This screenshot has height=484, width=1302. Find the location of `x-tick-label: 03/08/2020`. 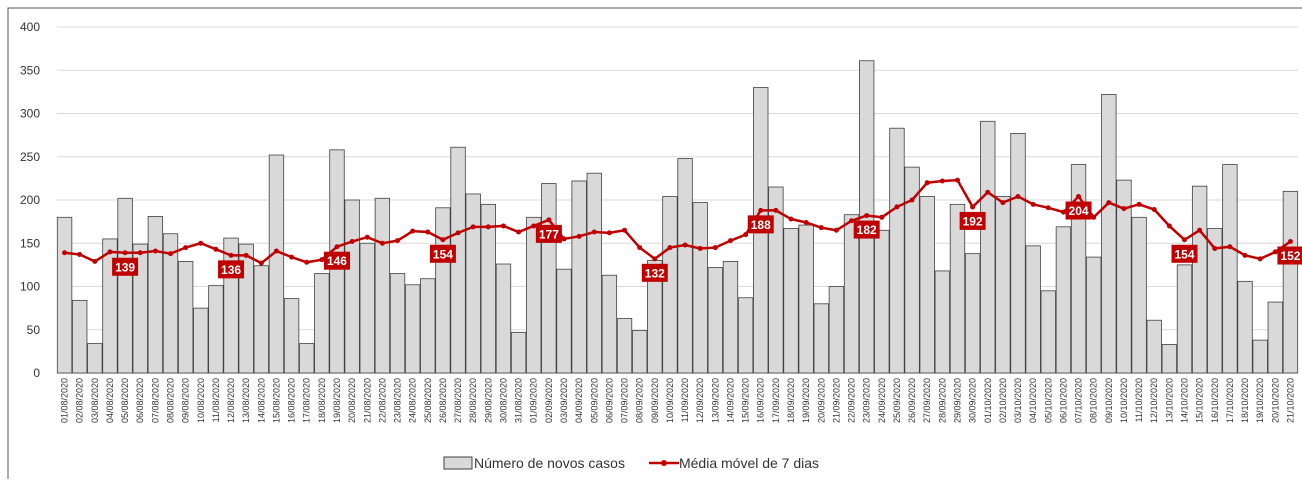

x-tick-label: 03/08/2020 is located at coordinates (95, 400).